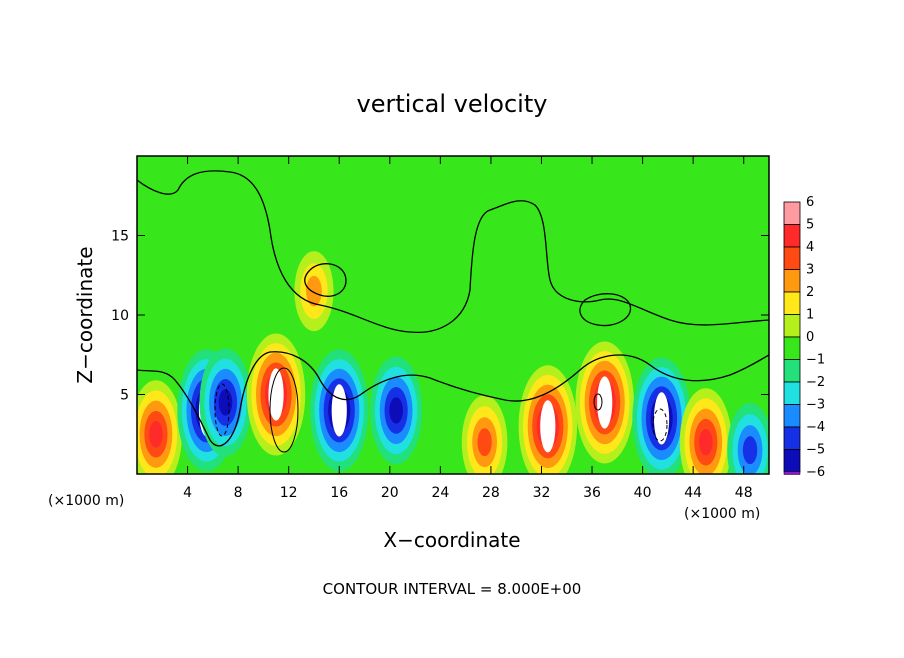 The width and height of the screenshot is (904, 658). What do you see at coordinates (792, 416) in the screenshot?
I see `colorbar-swatch-−3` at bounding box center [792, 416].